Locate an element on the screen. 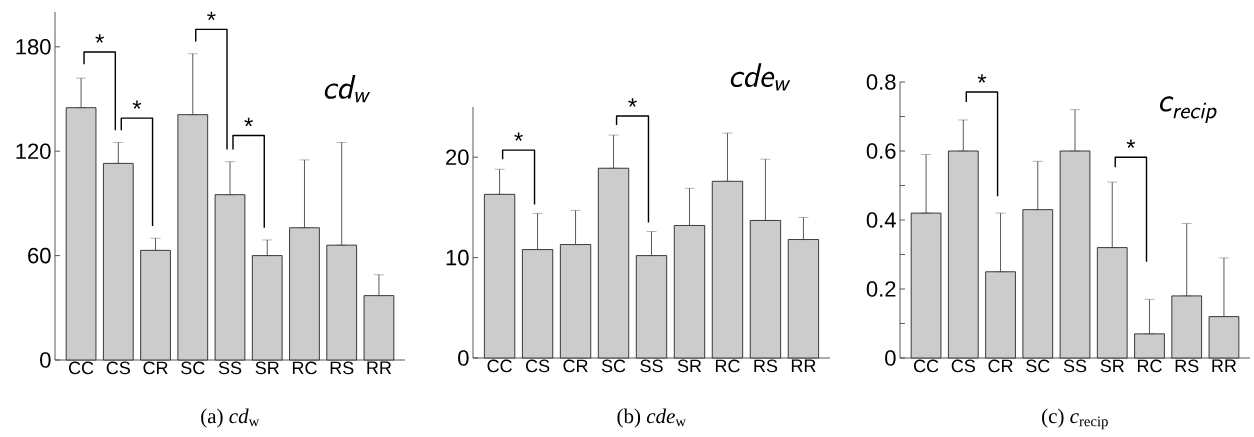 The image size is (1254, 437). chart-title: cde$_{w}$ is located at coordinates (760, 77).